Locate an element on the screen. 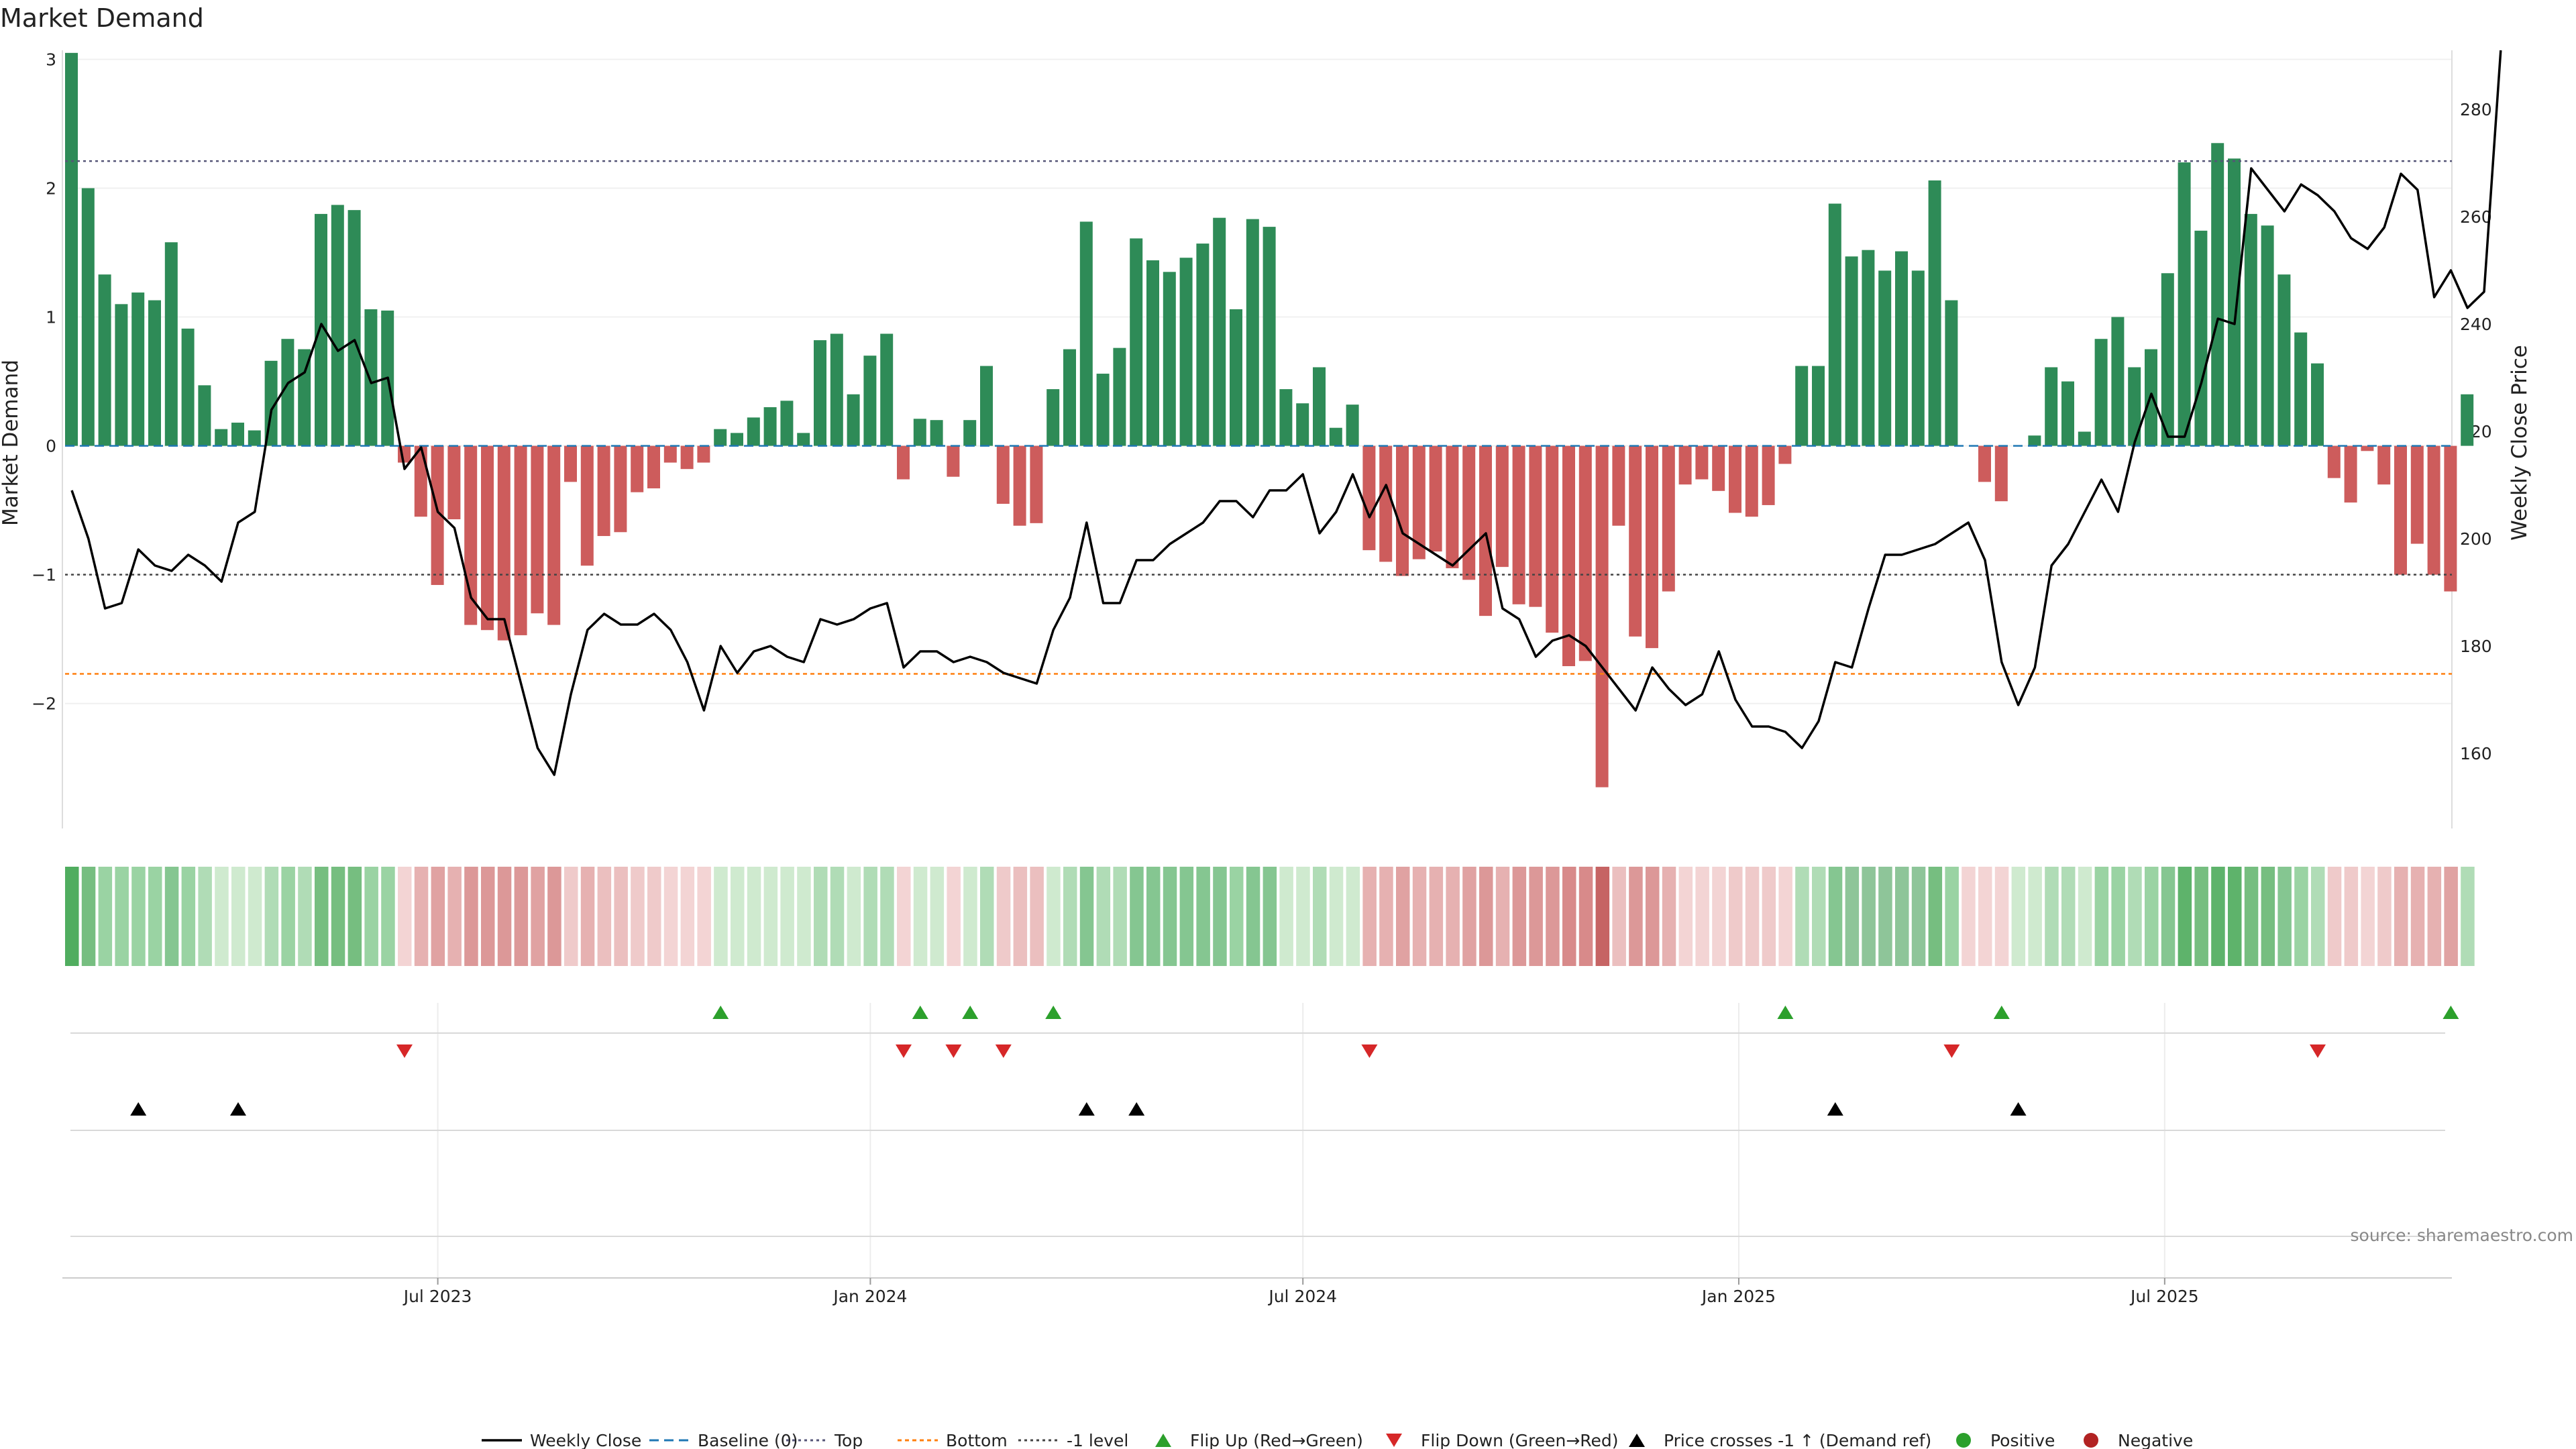 The width and height of the screenshot is (2576, 1449). legend-item-flip_up: Flip Up (Red→Green) is located at coordinates (1259, 1440).